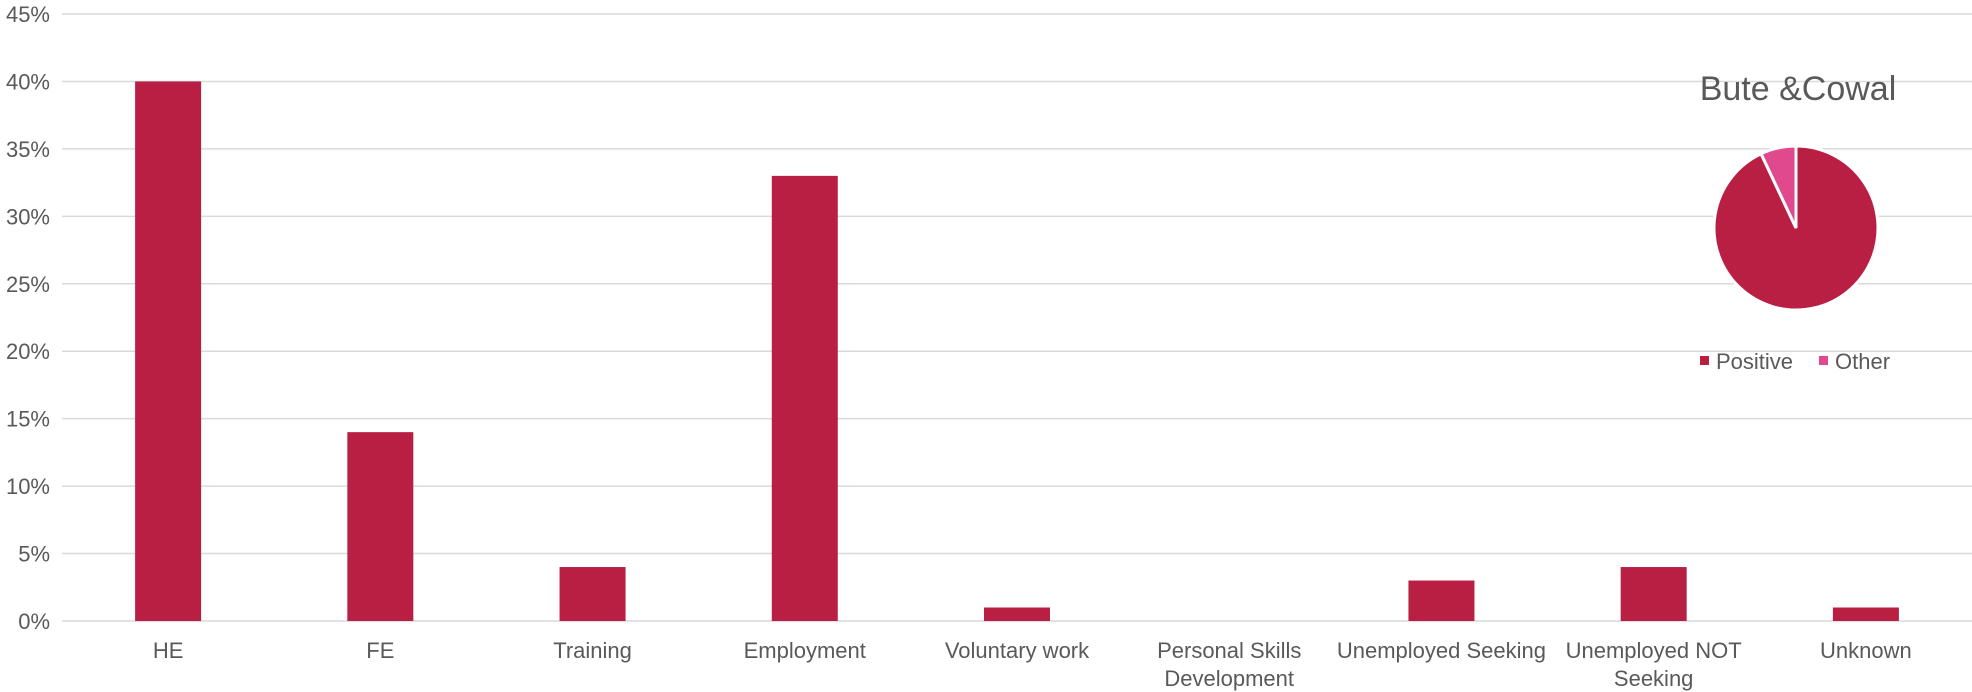  I want to click on y-tick-label: 40%, so click(28, 81).